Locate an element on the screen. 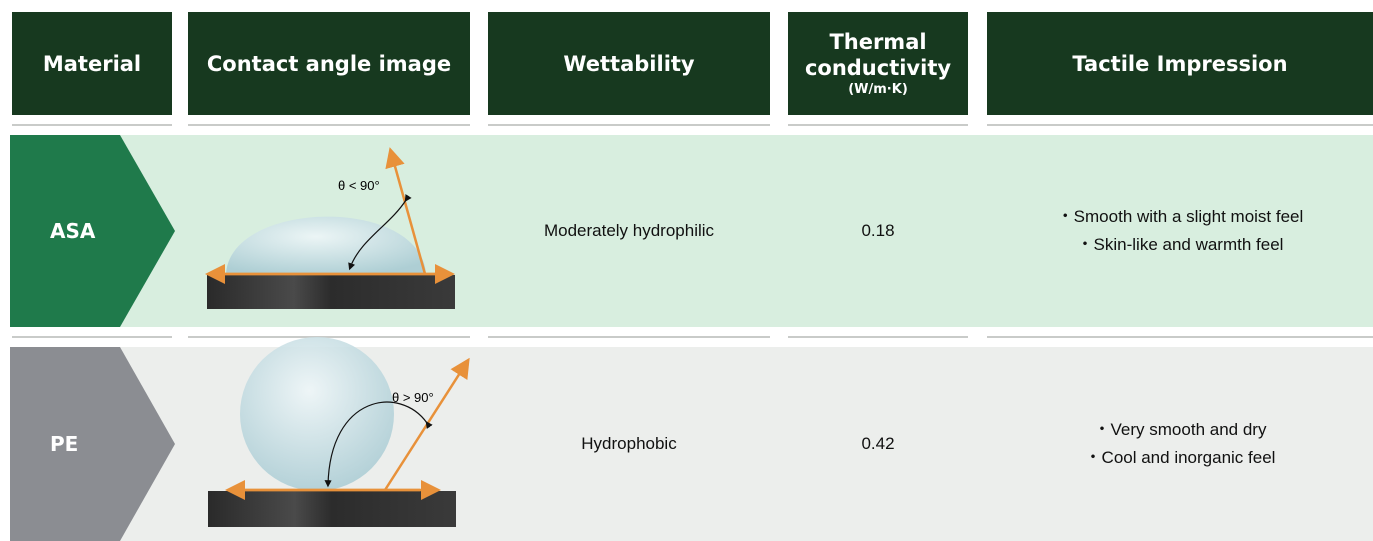 This screenshot has width=1373, height=541. tactile-line: ・Very smooth and dry is located at coordinates (1180, 429).